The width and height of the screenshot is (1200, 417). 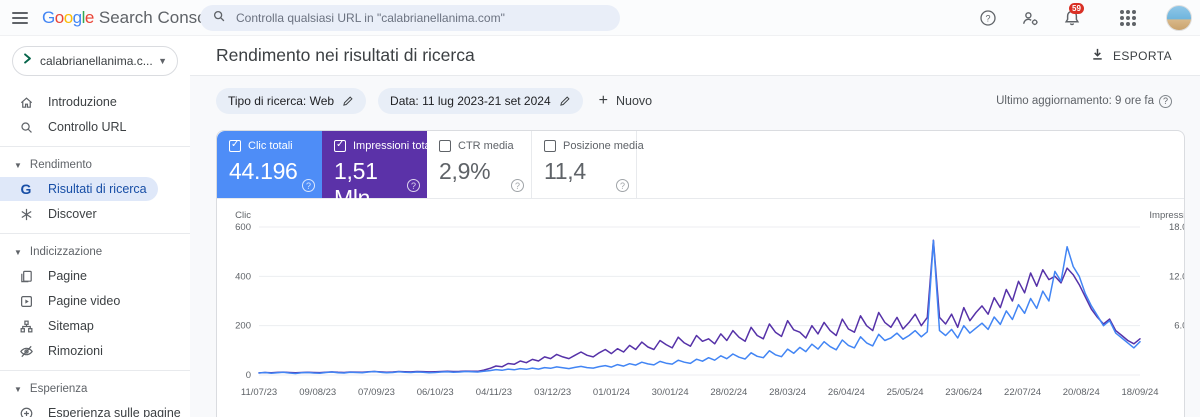 I want to click on filter-chip-label: Data: 11 lug 2023-21 set 2024, so click(x=470, y=101).